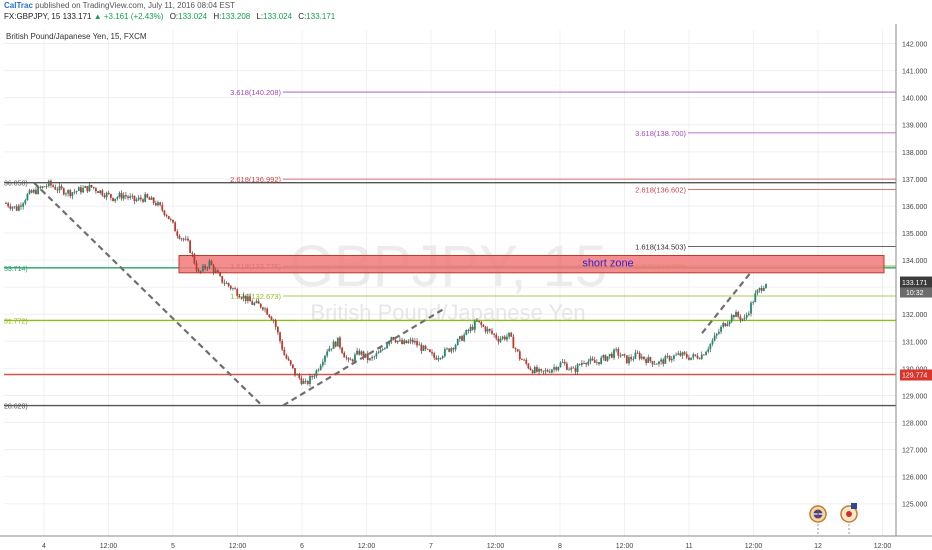 This screenshot has width=932, height=550. Describe the element at coordinates (260, 16) in the screenshot. I see `low-label: L:` at that location.